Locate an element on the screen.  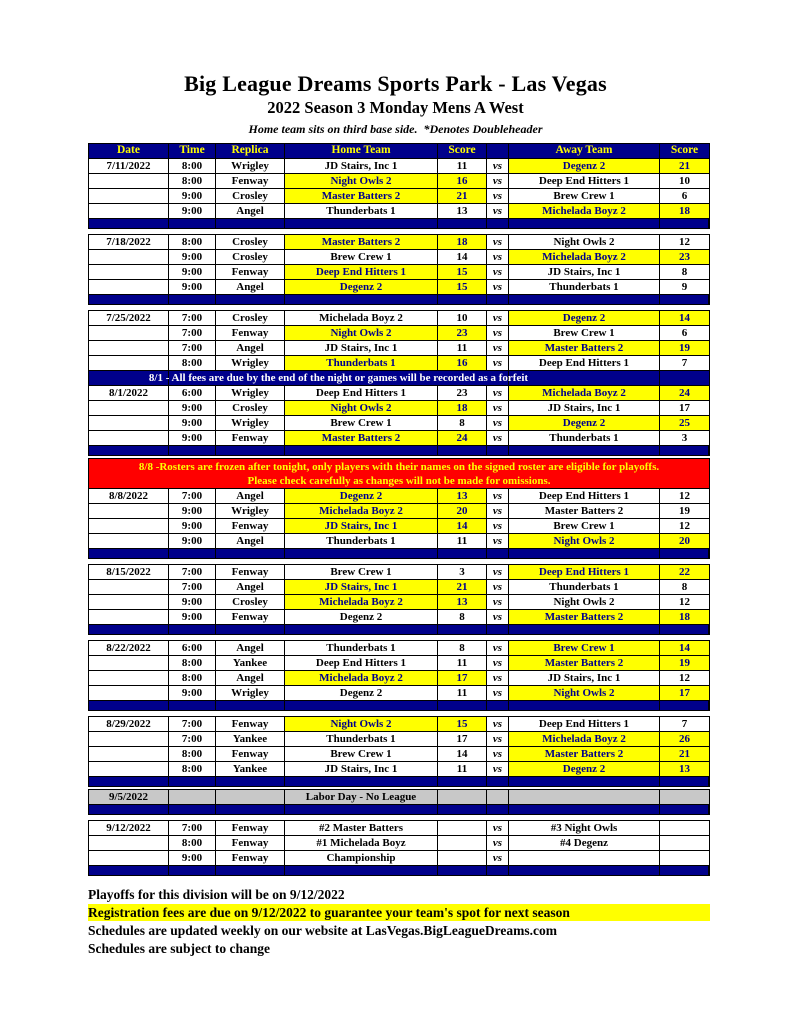
away-score-cell: 7 is located at coordinates (684, 362).